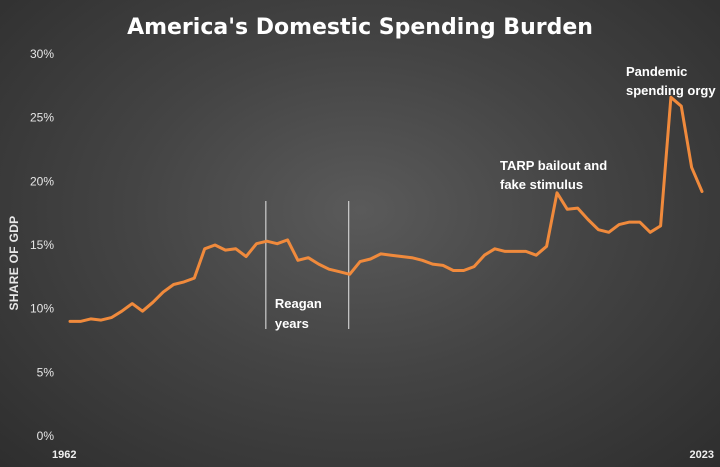 The image size is (720, 467). What do you see at coordinates (46, 372) in the screenshot?
I see `y-tick-label: 5%` at bounding box center [46, 372].